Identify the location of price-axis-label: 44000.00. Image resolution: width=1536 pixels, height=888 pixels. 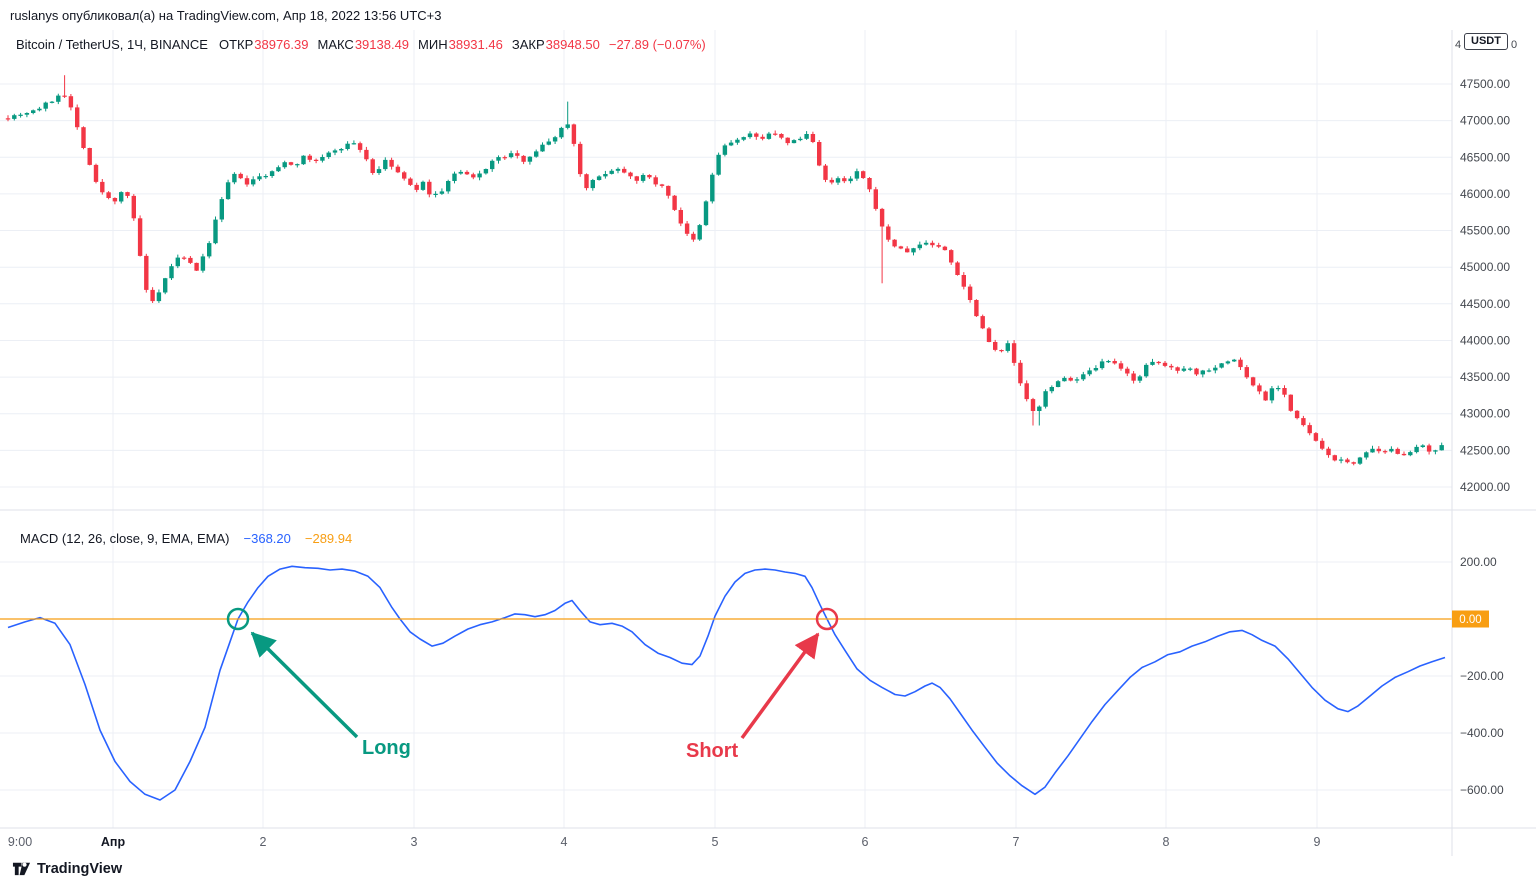
(1485, 341).